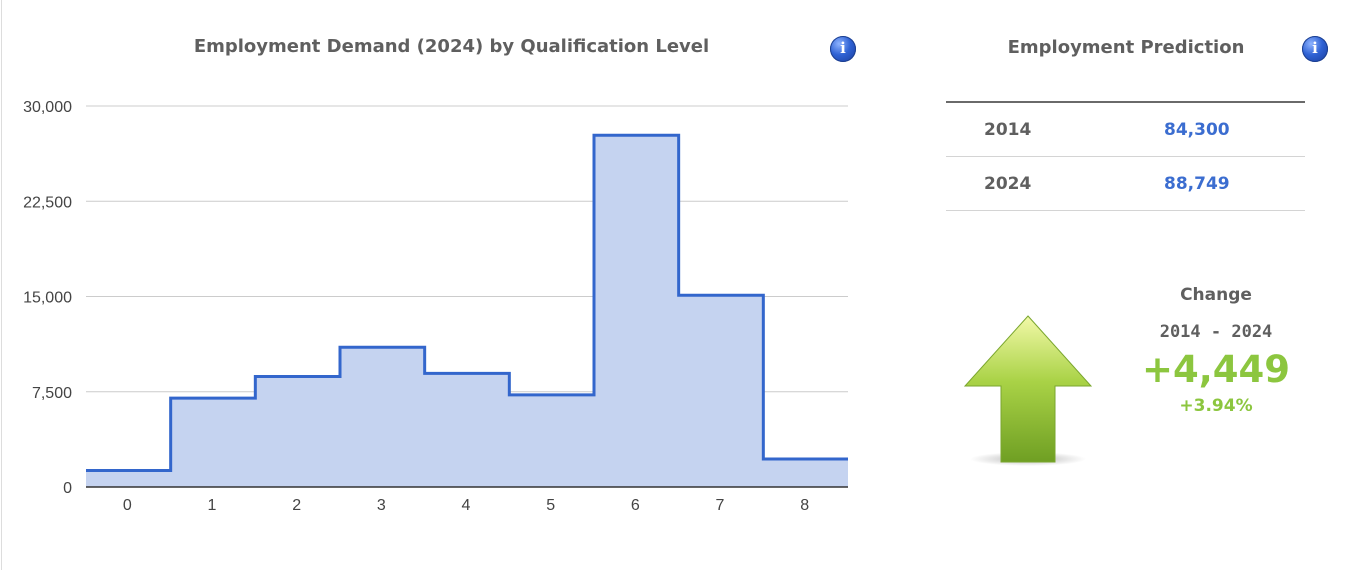  I want to click on prediction-year: 2024, so click(1008, 184).